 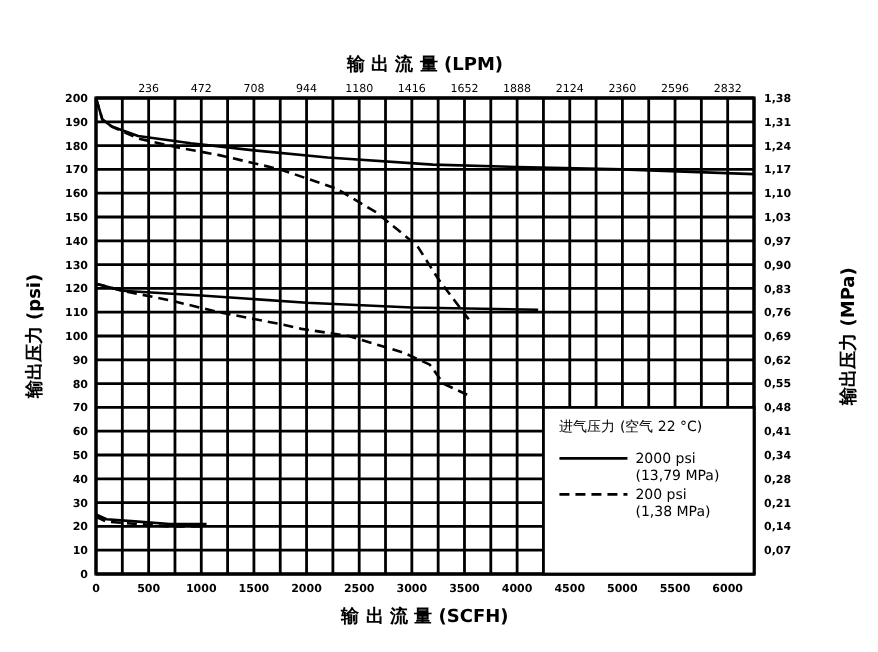 What do you see at coordinates (424, 65) in the screenshot?
I see `x2-axis-title: 输 出 流 量 (LPM)` at bounding box center [424, 65].